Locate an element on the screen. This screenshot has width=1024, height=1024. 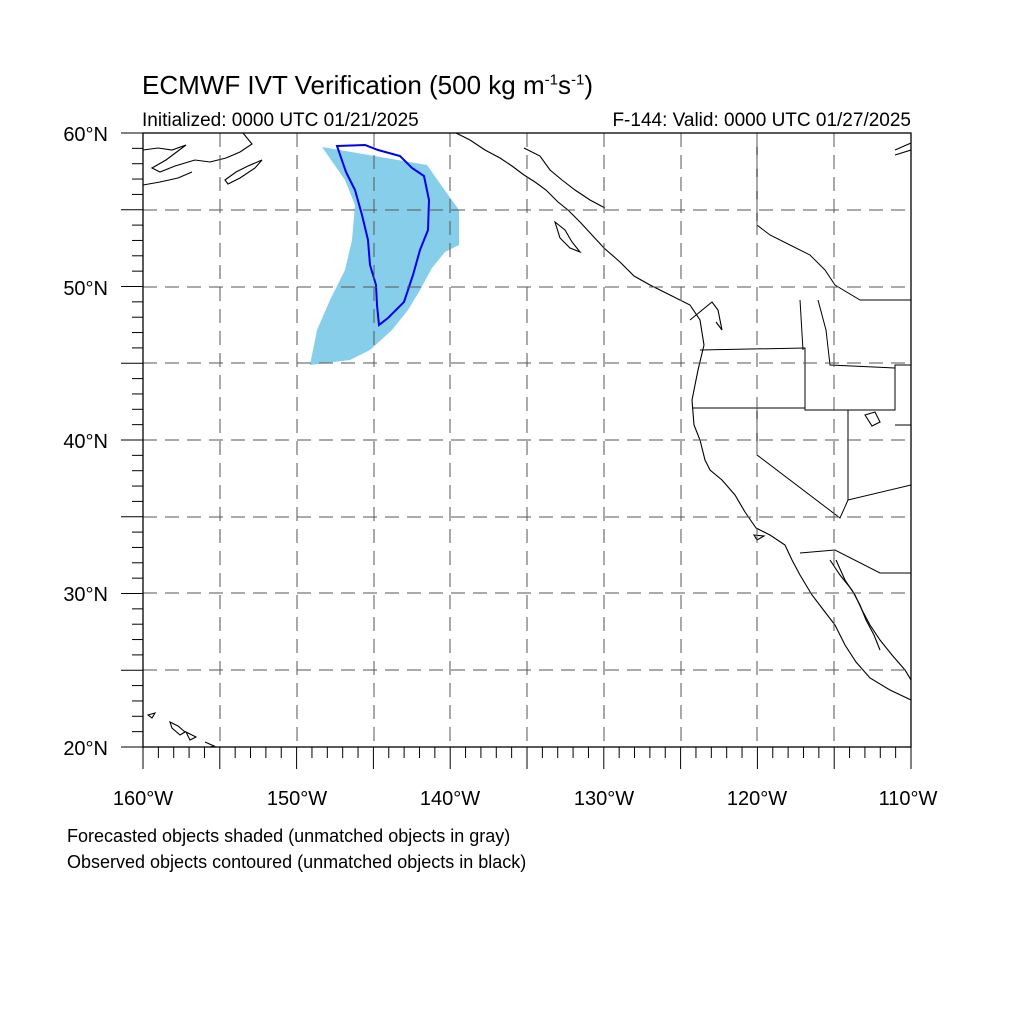
lat-label-50n: 50°N is located at coordinates (85, 289).